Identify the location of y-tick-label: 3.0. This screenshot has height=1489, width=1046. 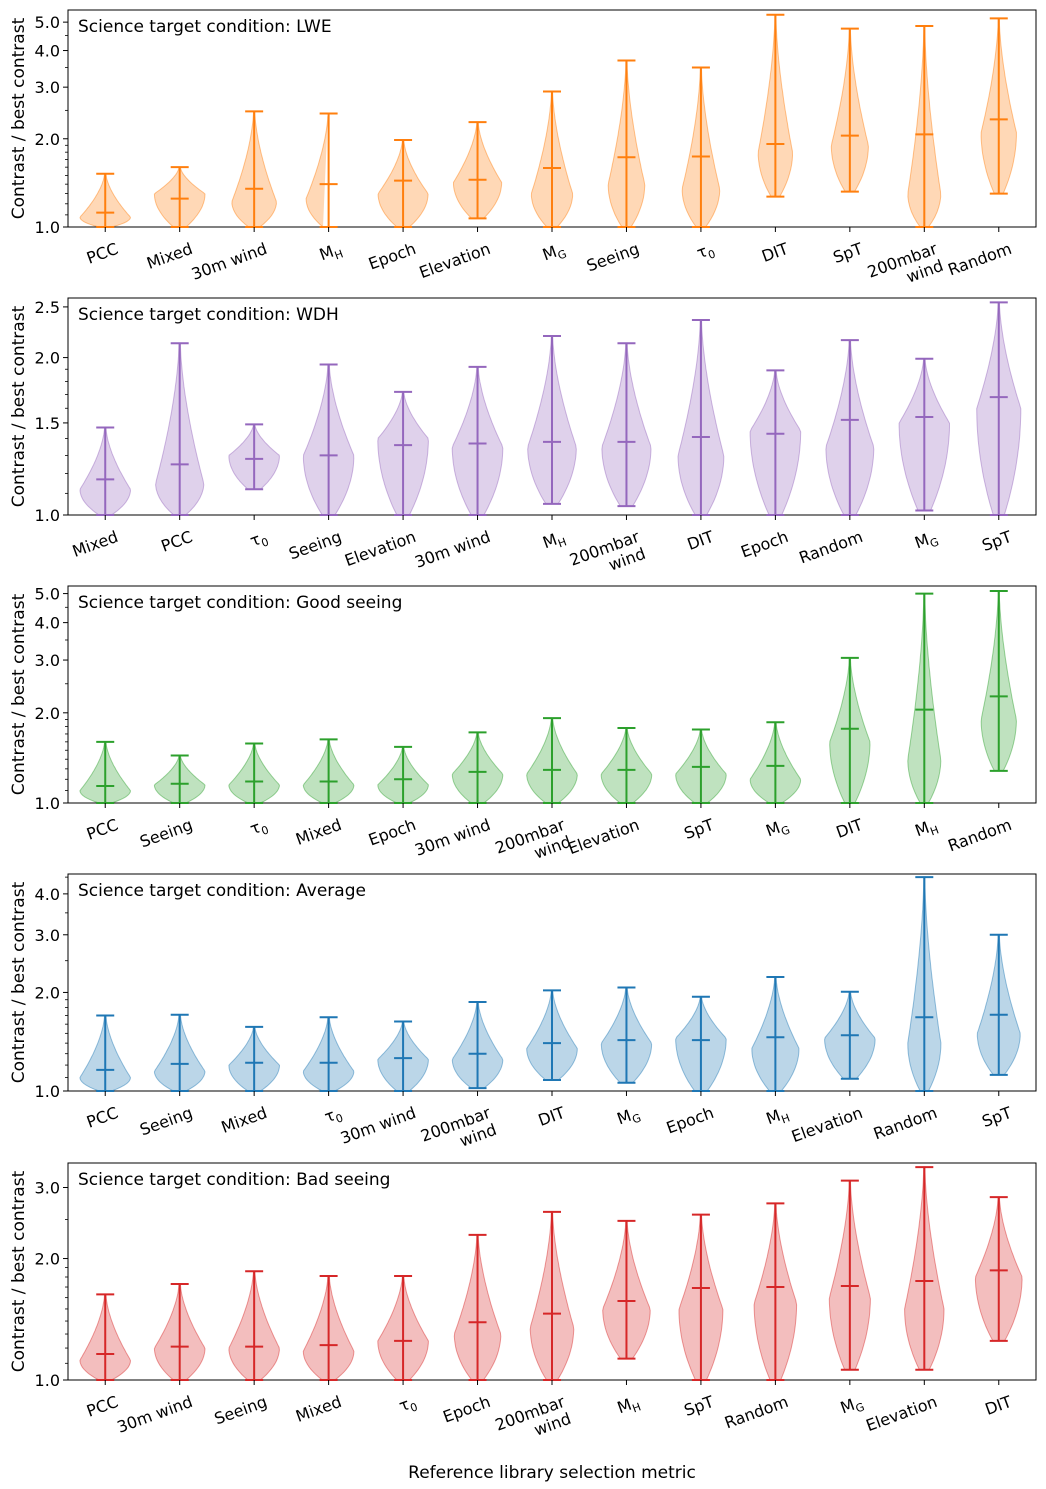
(47, 660).